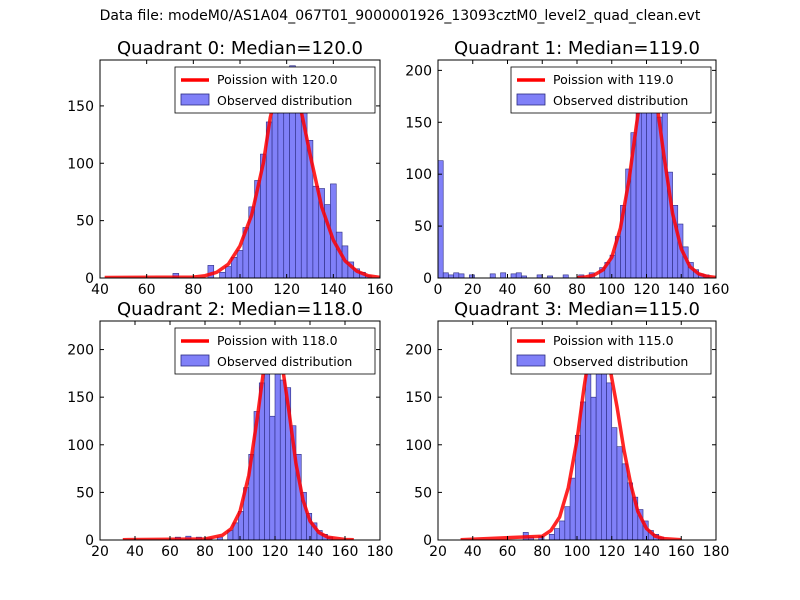 Image resolution: width=800 pixels, height=600 pixels. Describe the element at coordinates (438, 290) in the screenshot. I see `x-tick-label: 0` at that location.